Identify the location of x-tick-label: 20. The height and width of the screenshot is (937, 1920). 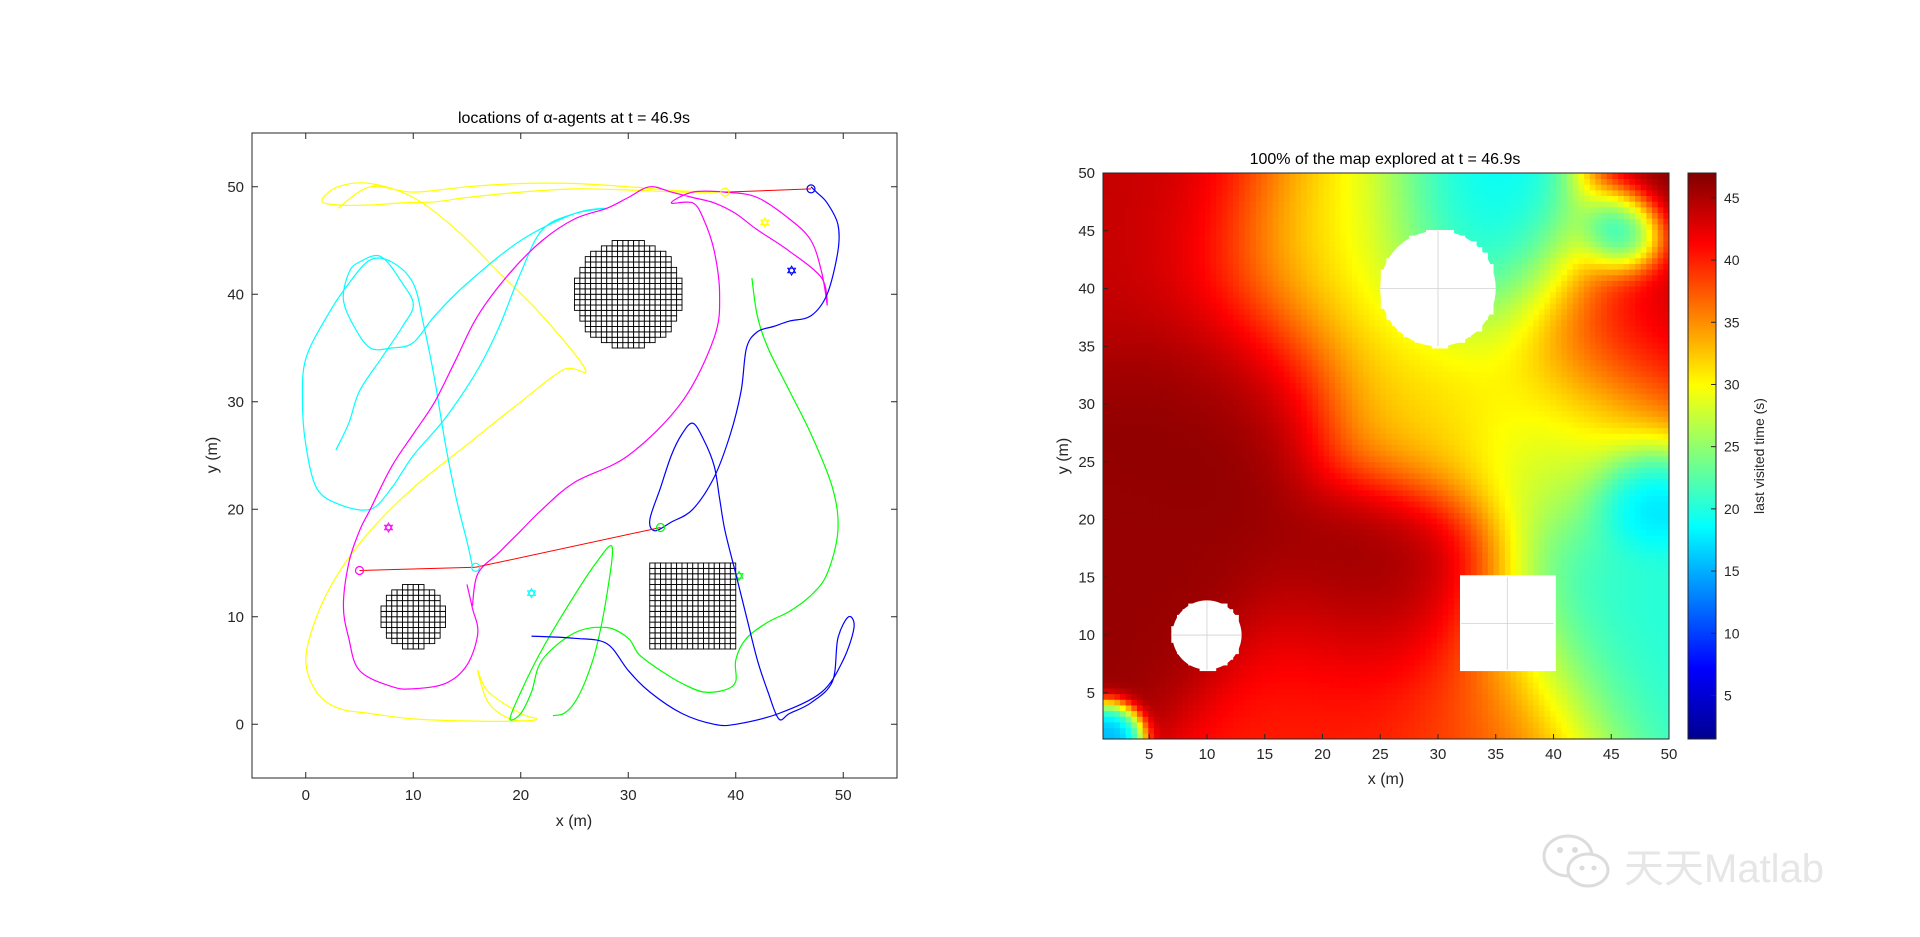
(520, 795).